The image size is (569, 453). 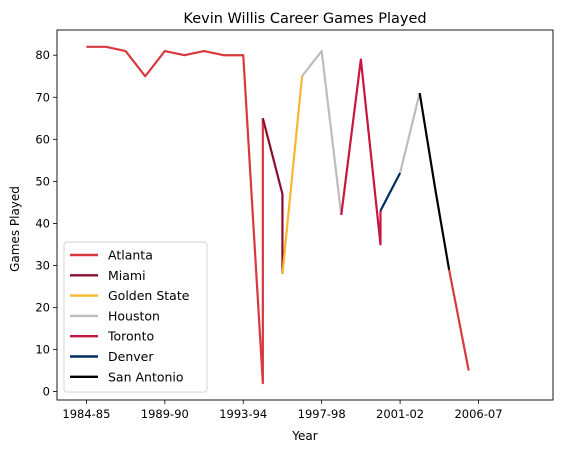 I want to click on y-tick-label: 0, so click(x=46, y=392).